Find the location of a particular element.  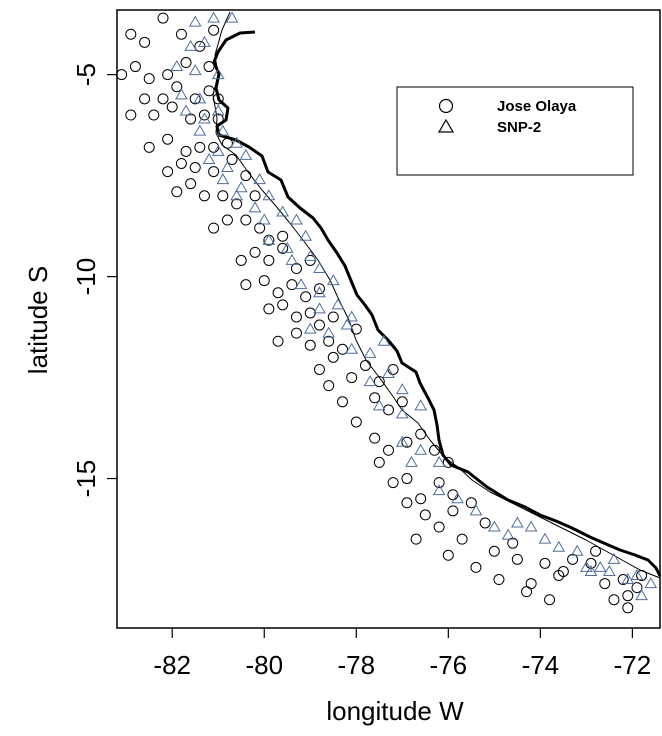

legend-symbol-jose-olaya is located at coordinates (446, 106).